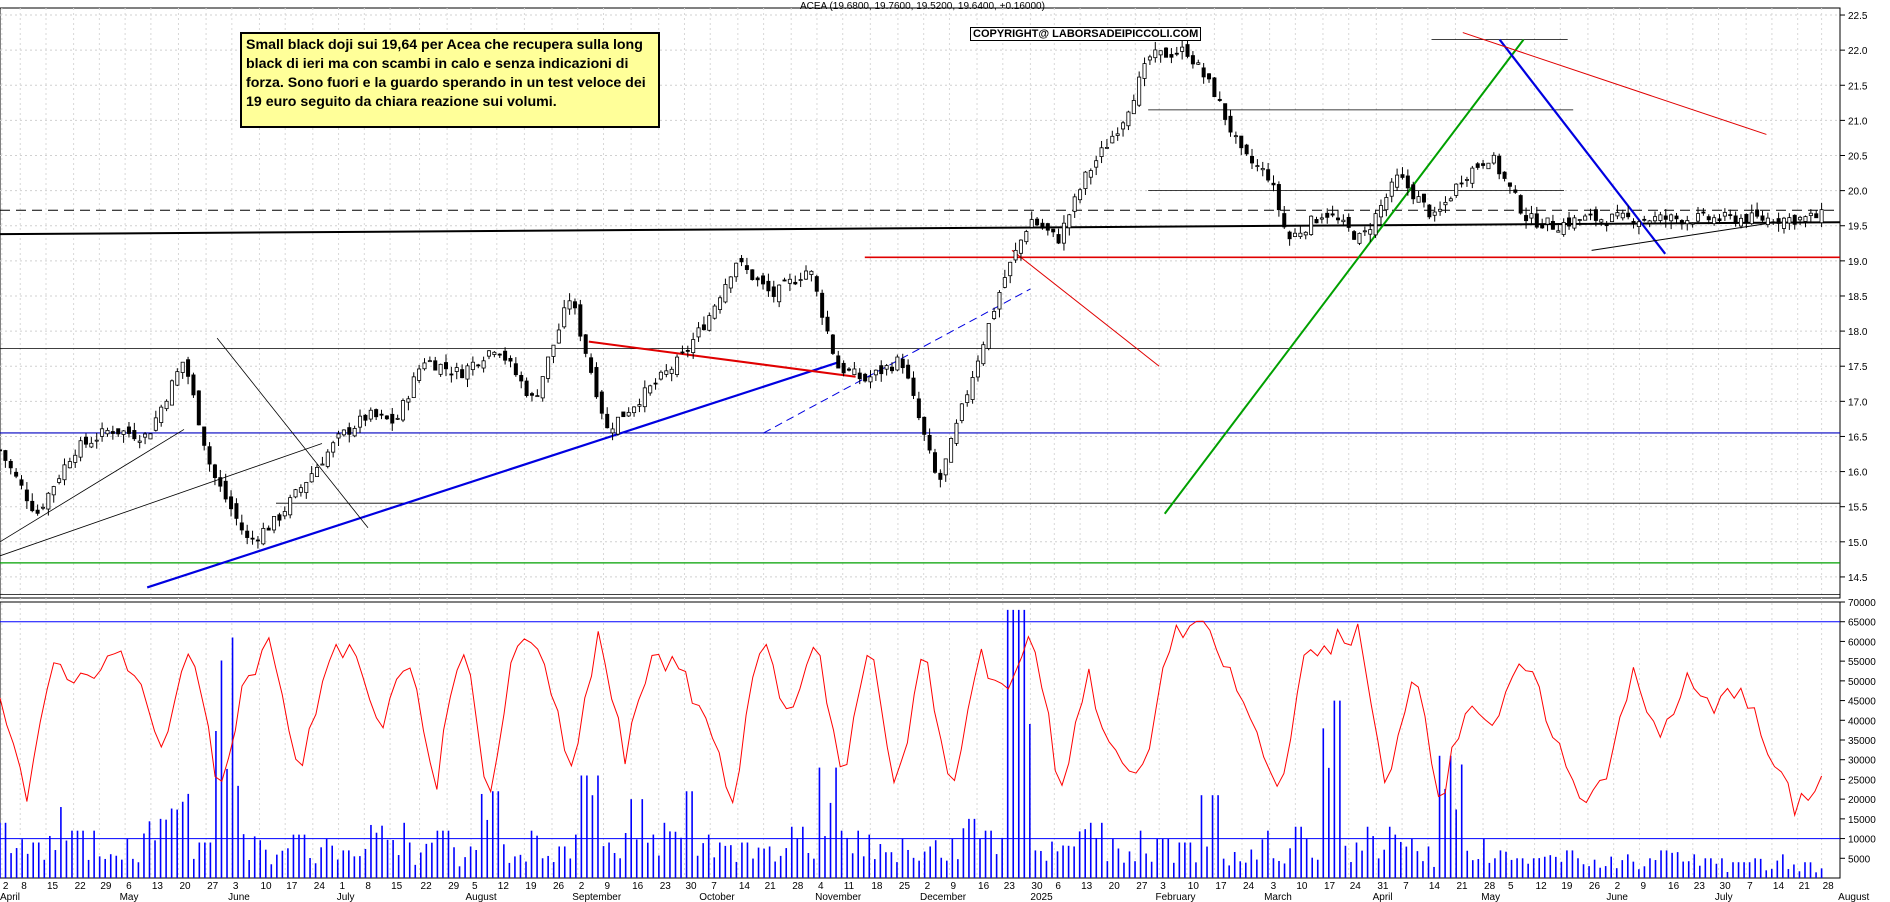  I want to click on price-tick-label: 20.0, so click(1858, 192).